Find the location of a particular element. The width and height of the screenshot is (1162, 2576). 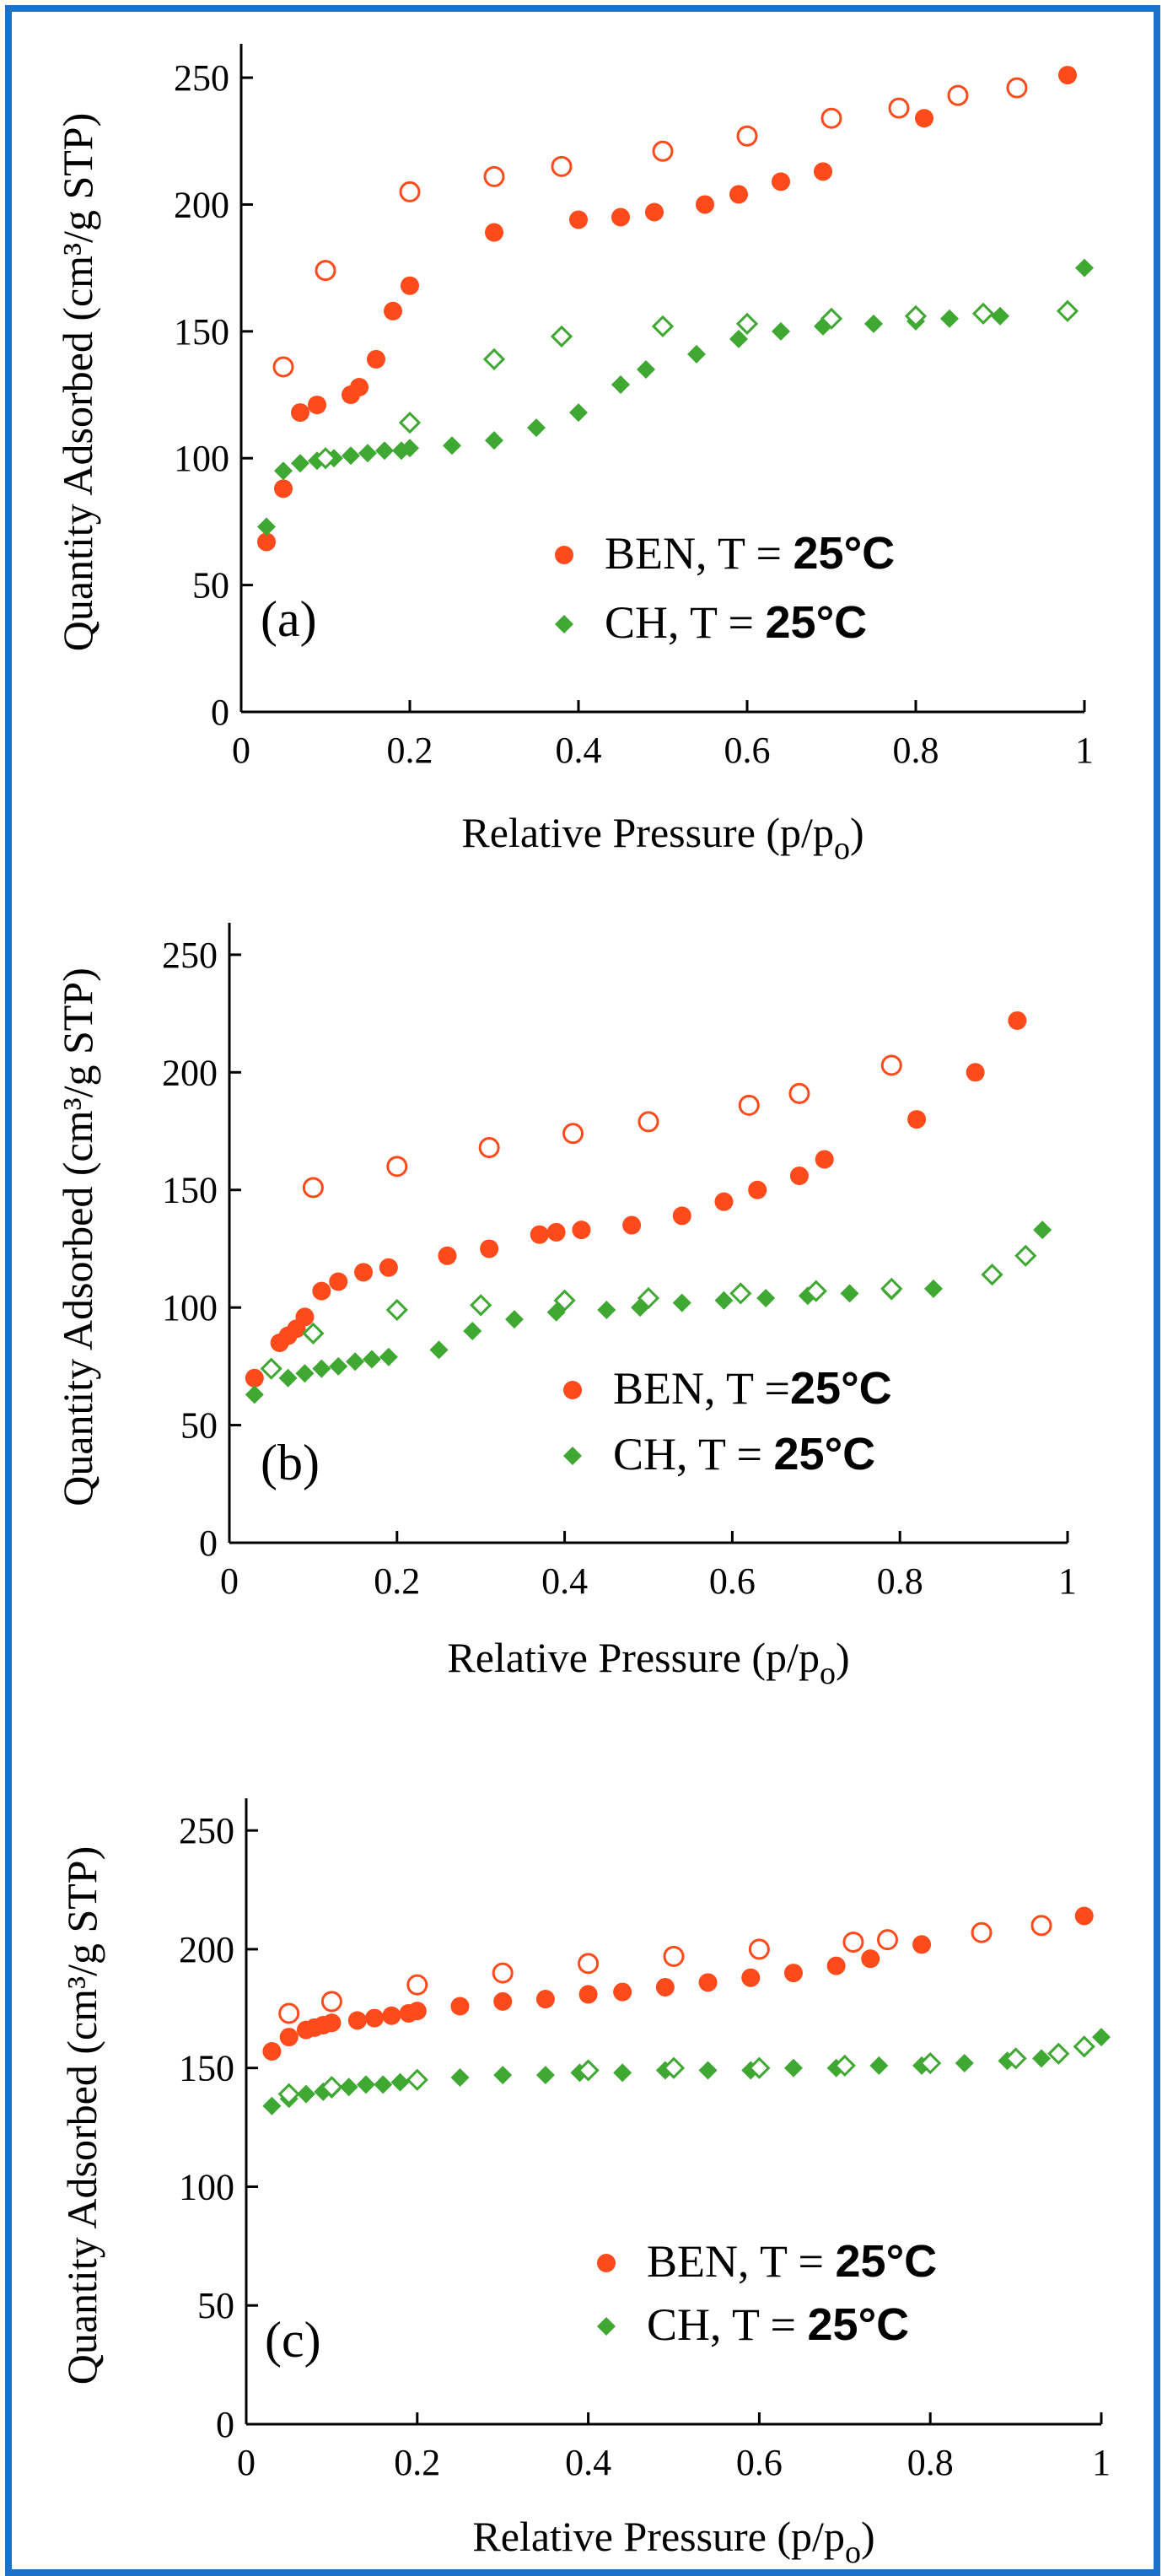

x-tick-label: 0.2 is located at coordinates (397, 1581).